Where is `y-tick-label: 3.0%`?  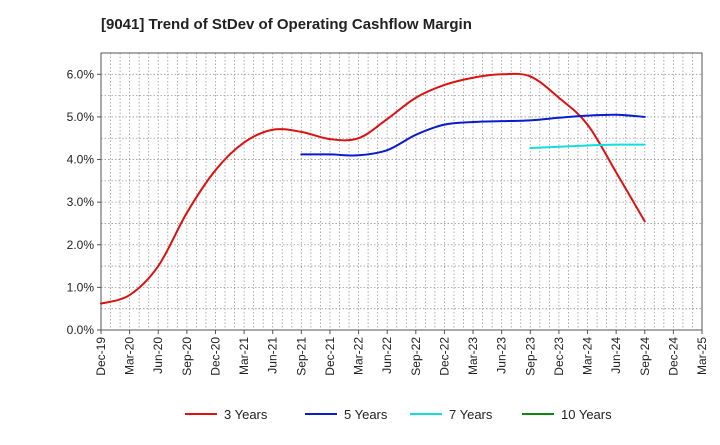
y-tick-label: 3.0% is located at coordinates (81, 202).